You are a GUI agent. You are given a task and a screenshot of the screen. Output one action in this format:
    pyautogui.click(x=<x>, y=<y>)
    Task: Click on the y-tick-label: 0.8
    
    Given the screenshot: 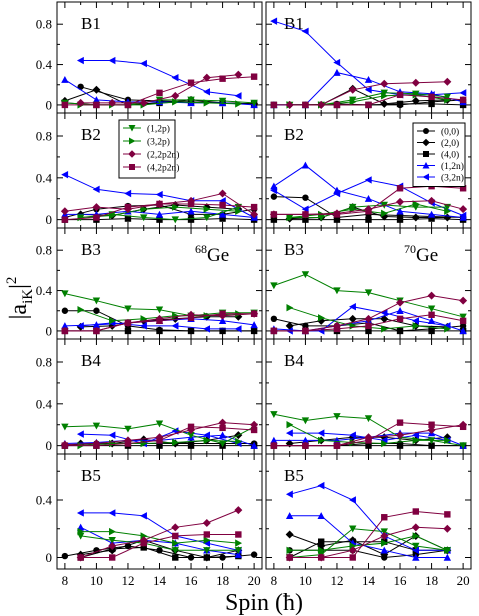 What is the action you would take?
    pyautogui.click(x=44, y=136)
    